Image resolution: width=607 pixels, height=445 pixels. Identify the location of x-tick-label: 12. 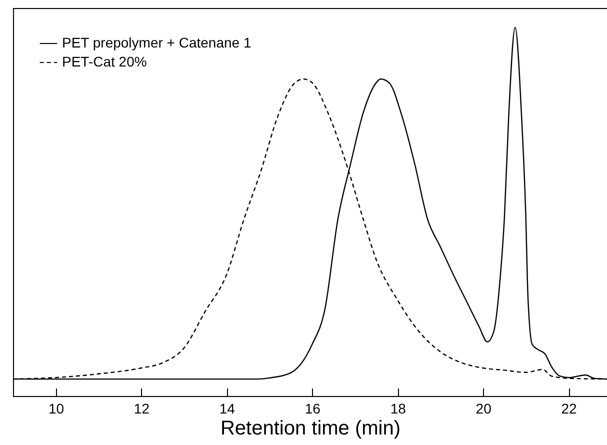
(142, 408).